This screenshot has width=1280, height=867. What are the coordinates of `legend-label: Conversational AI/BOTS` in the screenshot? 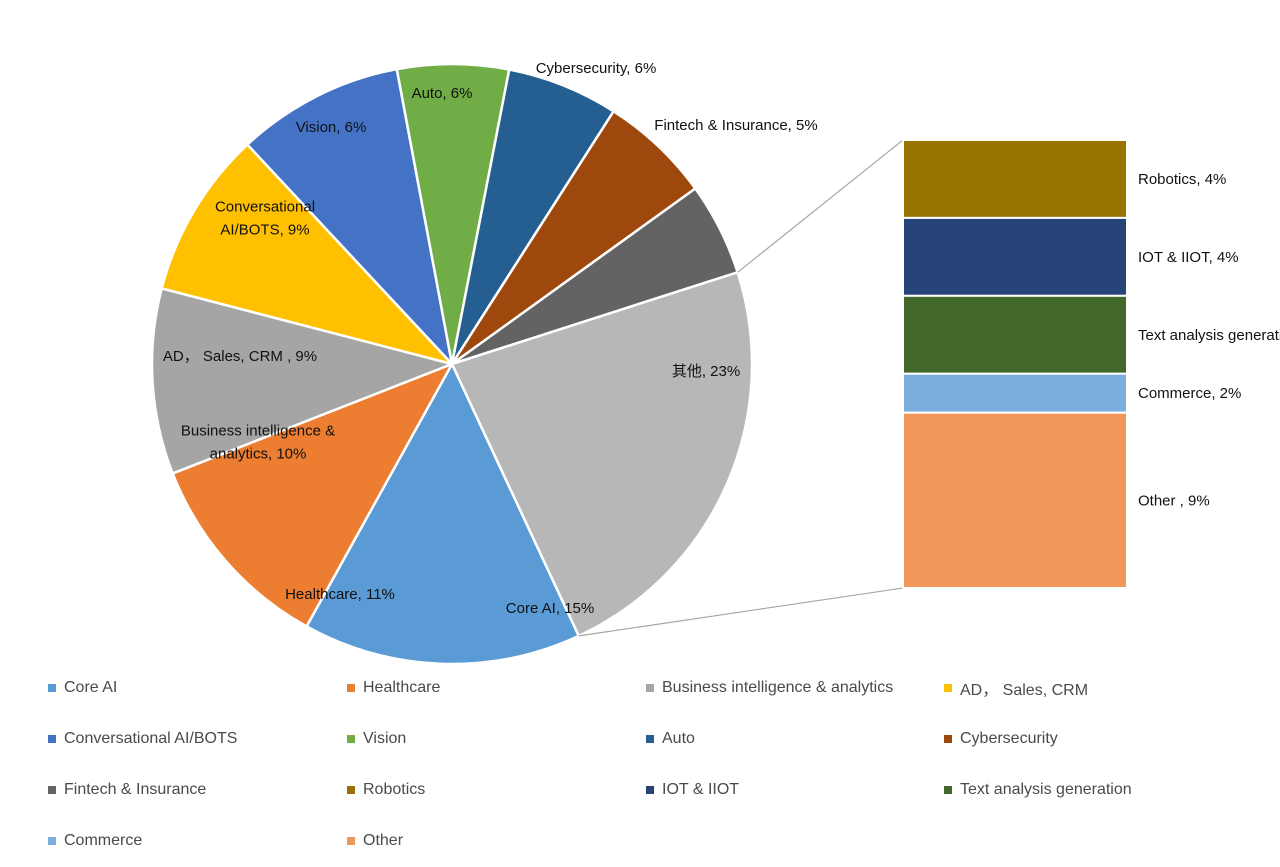 It's located at (151, 738).